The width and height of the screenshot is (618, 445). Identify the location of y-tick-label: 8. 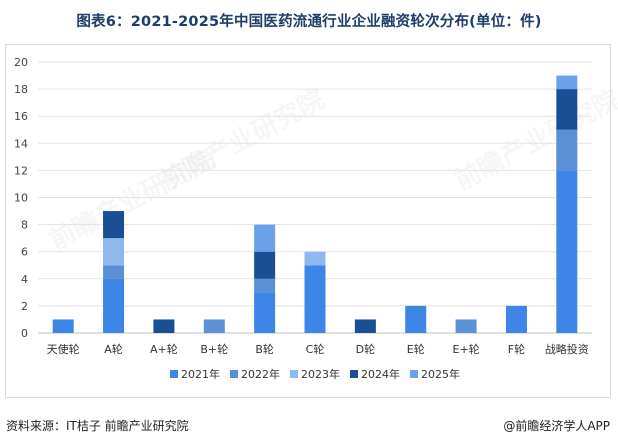
(24, 225).